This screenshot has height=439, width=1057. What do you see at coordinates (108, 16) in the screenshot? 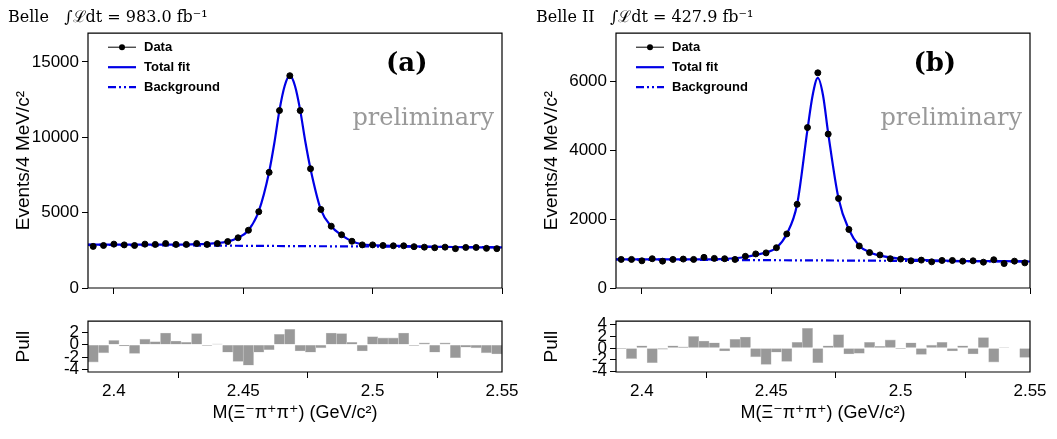
I see `chart-title: Belle ∫ℒdt = 983.0 fb⁻¹` at bounding box center [108, 16].